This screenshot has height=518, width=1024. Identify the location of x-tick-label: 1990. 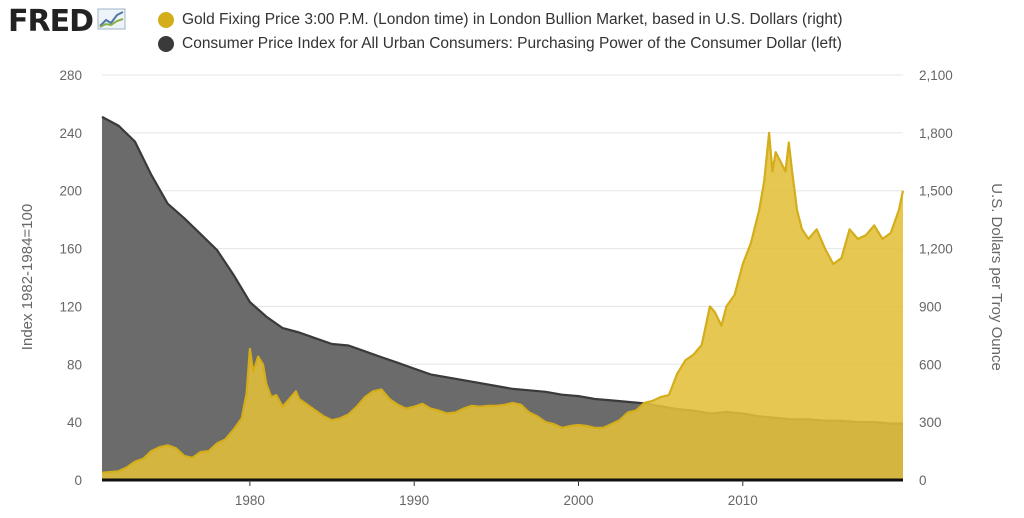
(414, 500).